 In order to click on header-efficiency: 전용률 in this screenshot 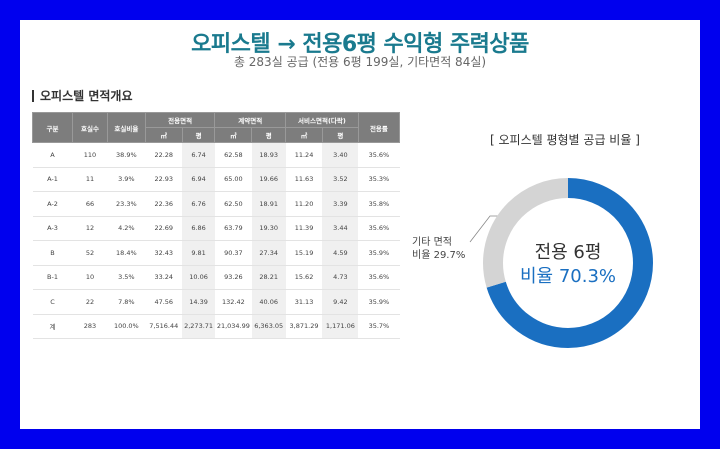, I will do `click(379, 127)`.